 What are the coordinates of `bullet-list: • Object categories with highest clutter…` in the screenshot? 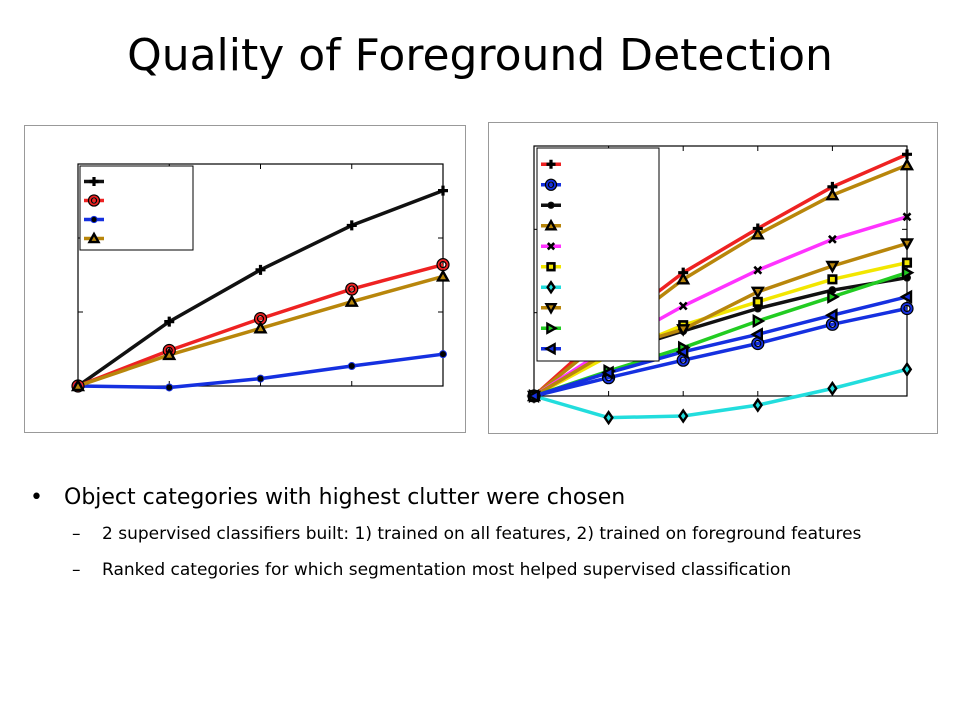 It's located at (475, 533).